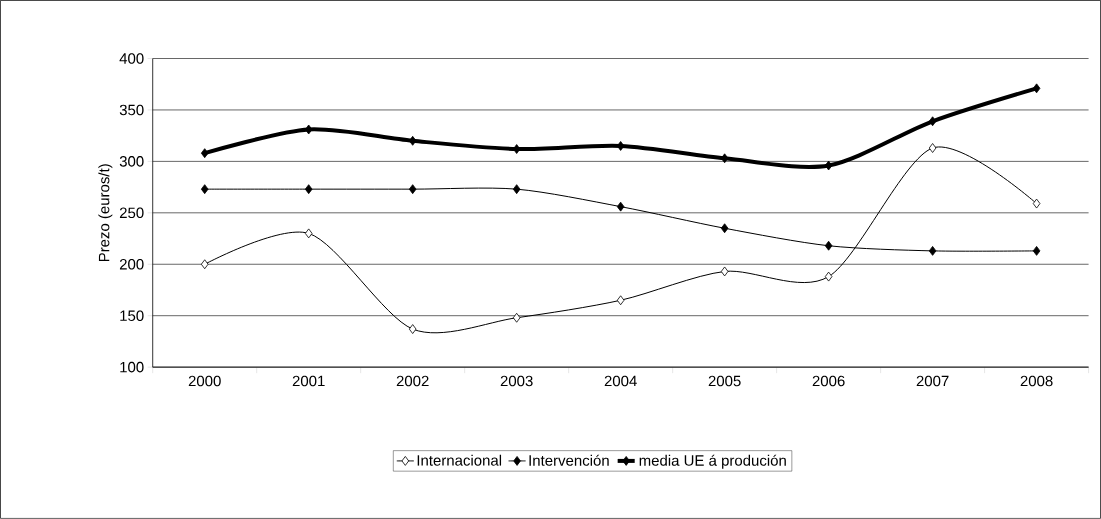  What do you see at coordinates (132, 367) in the screenshot?
I see `y-tick-label: 100` at bounding box center [132, 367].